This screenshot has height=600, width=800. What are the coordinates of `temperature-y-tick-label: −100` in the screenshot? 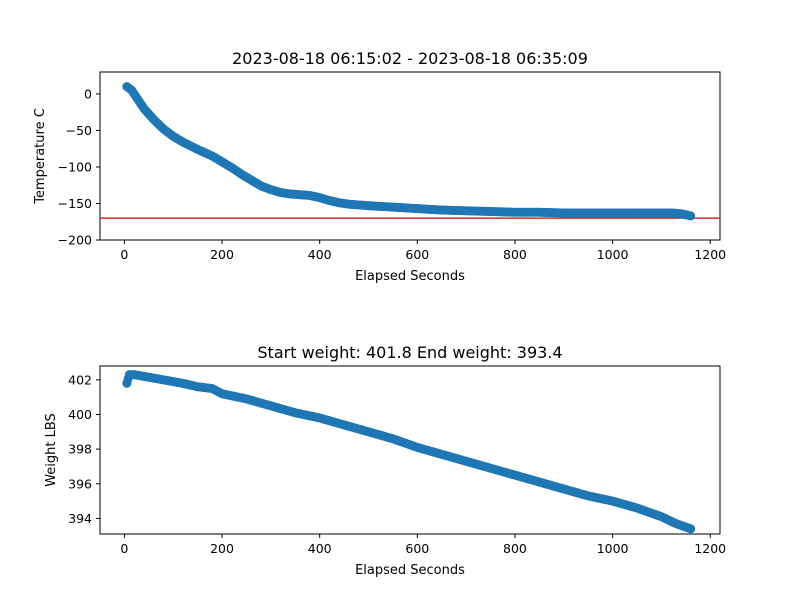 It's located at (75, 166).